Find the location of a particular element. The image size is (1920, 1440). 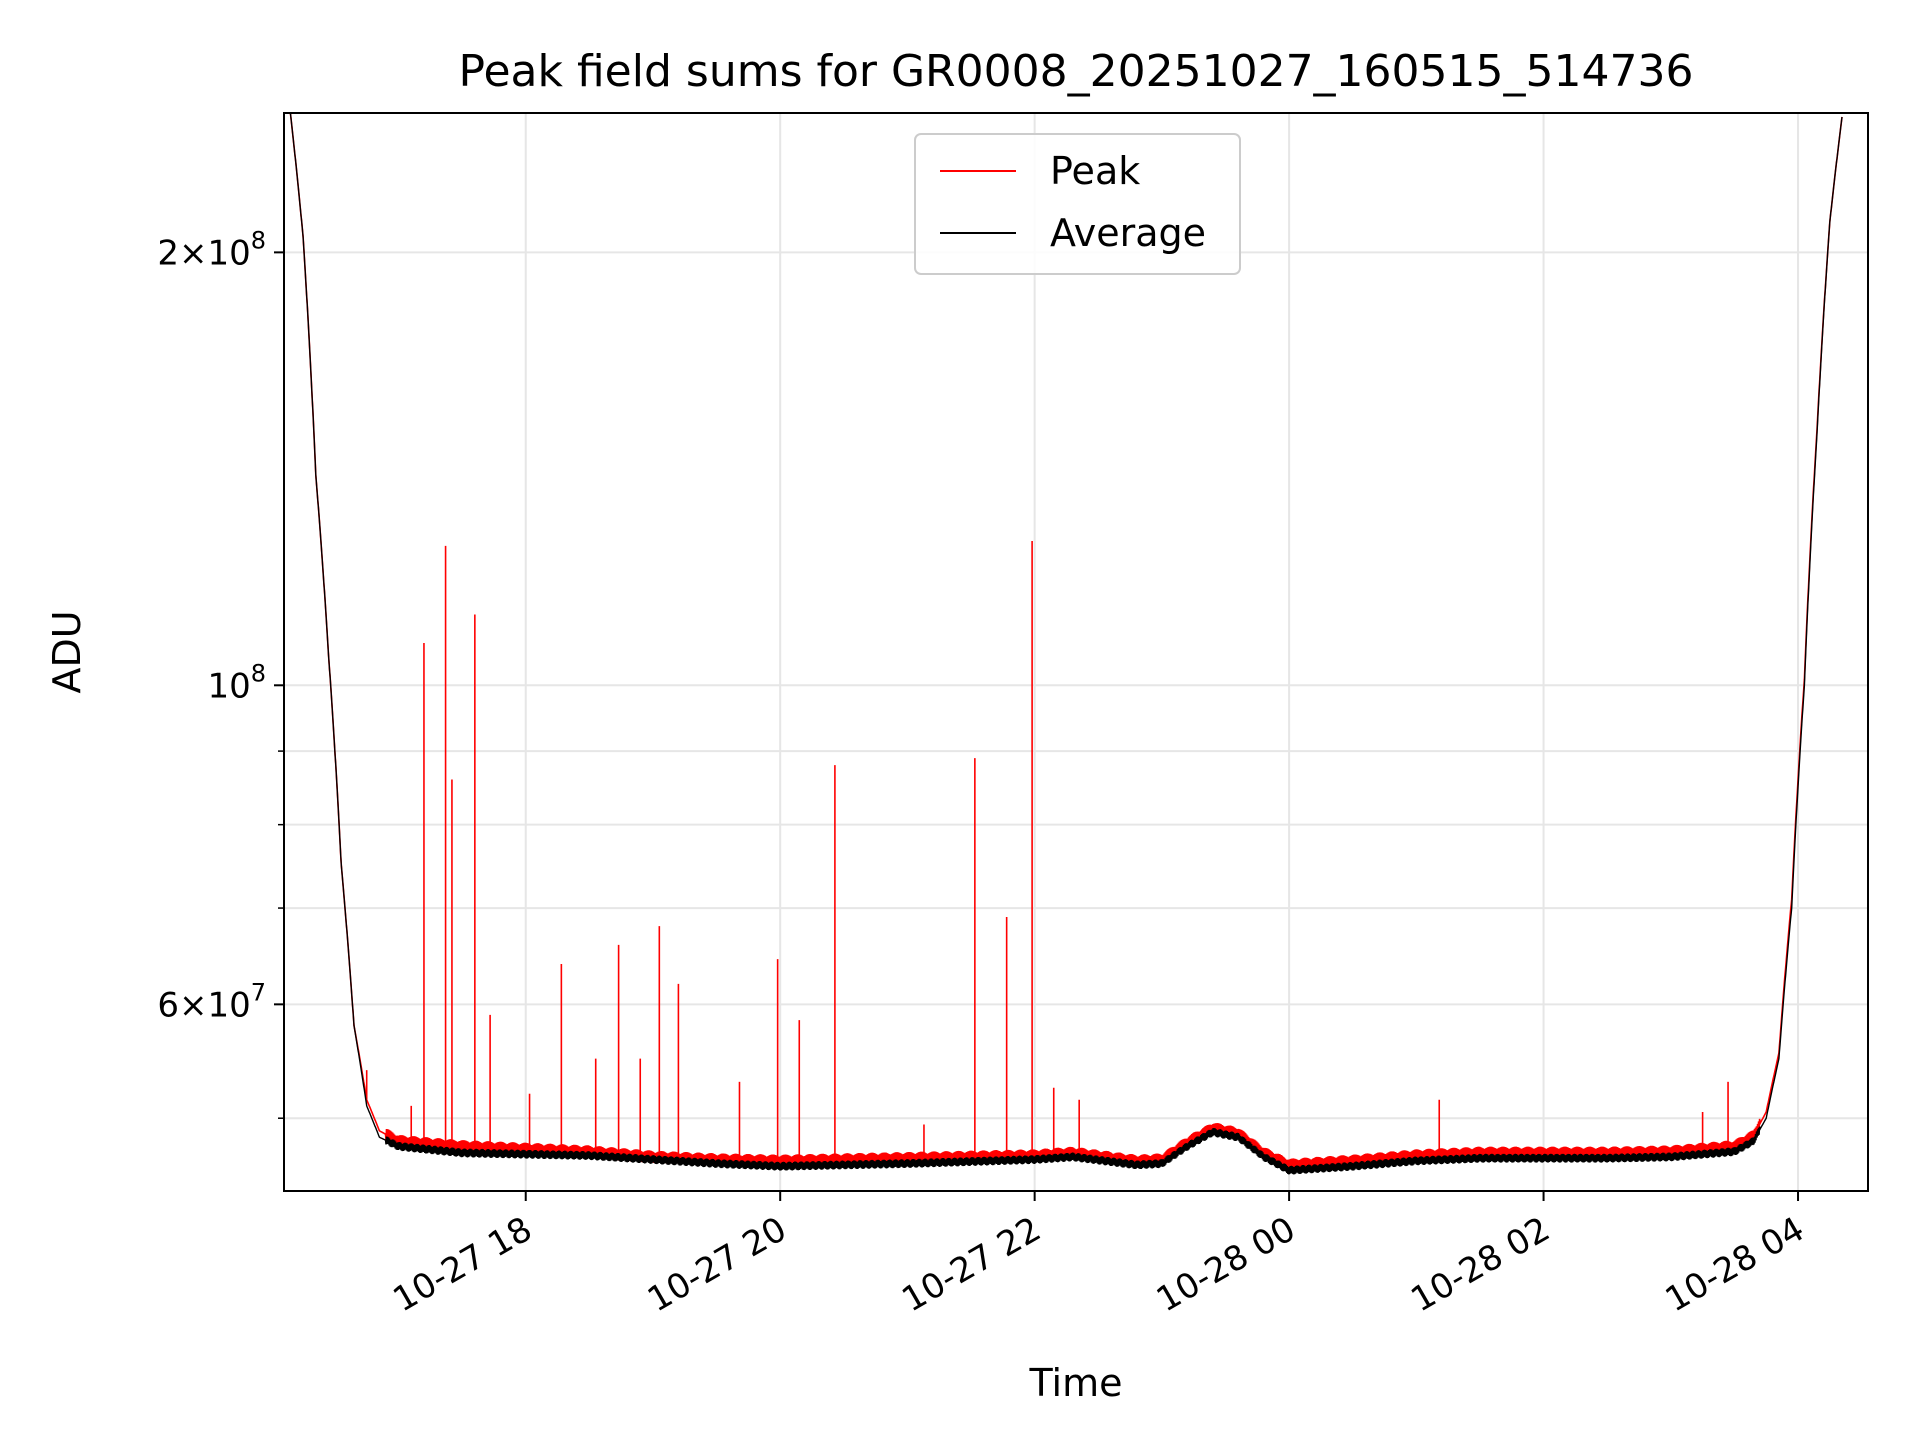

y-axis-label: ADU is located at coordinates (67, 651).